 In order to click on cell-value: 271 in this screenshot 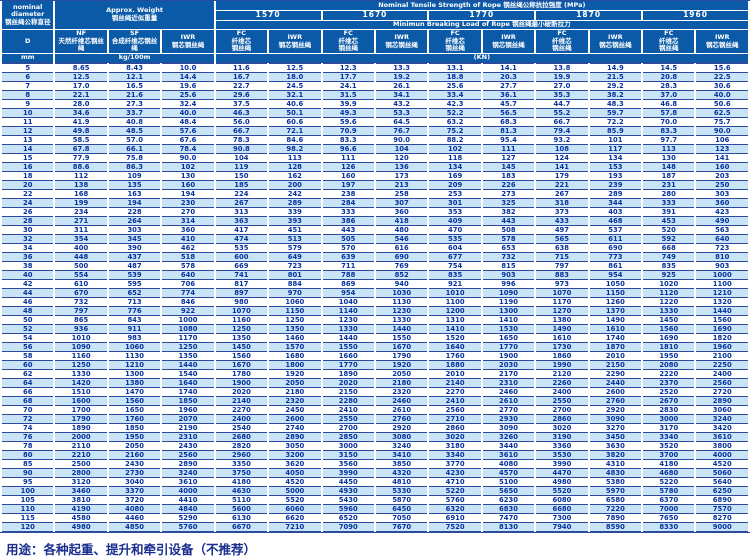, I will do `click(81, 221)`.